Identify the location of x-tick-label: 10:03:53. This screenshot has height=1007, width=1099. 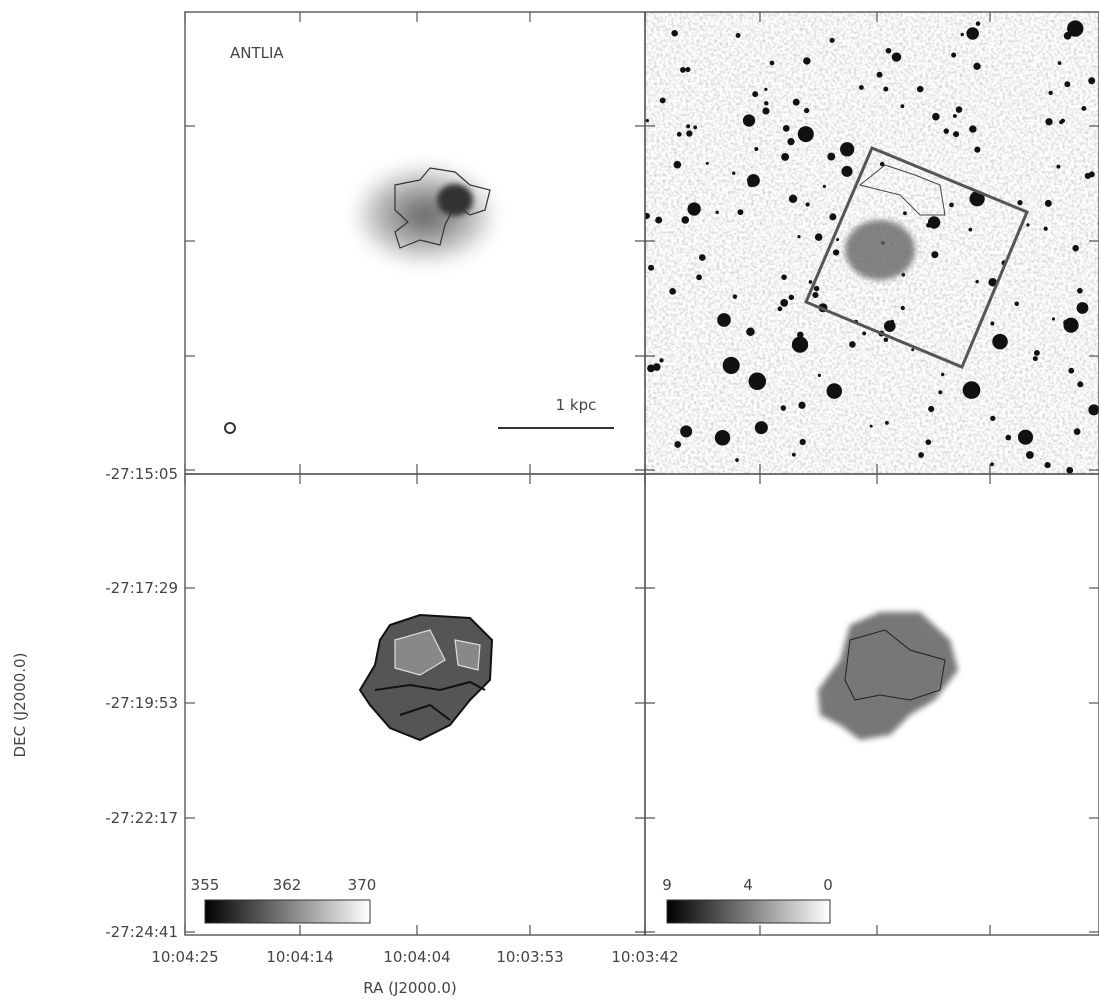
(529, 957).